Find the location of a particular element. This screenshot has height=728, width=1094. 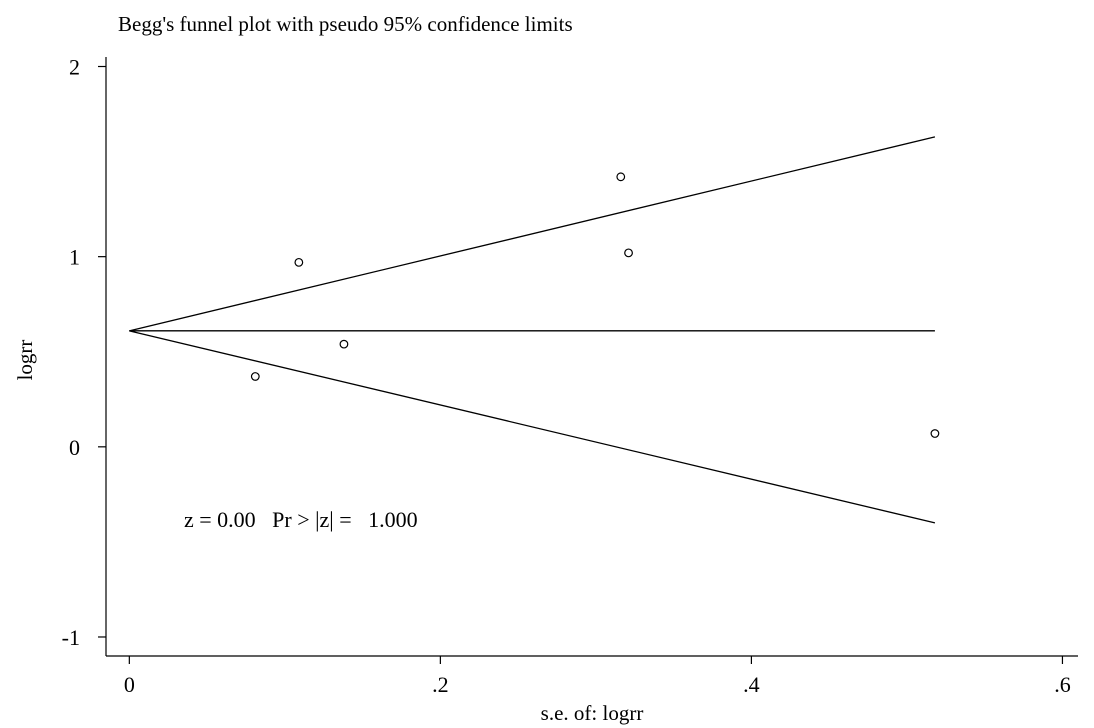

y-axis-label: logrr is located at coordinates (25, 360).